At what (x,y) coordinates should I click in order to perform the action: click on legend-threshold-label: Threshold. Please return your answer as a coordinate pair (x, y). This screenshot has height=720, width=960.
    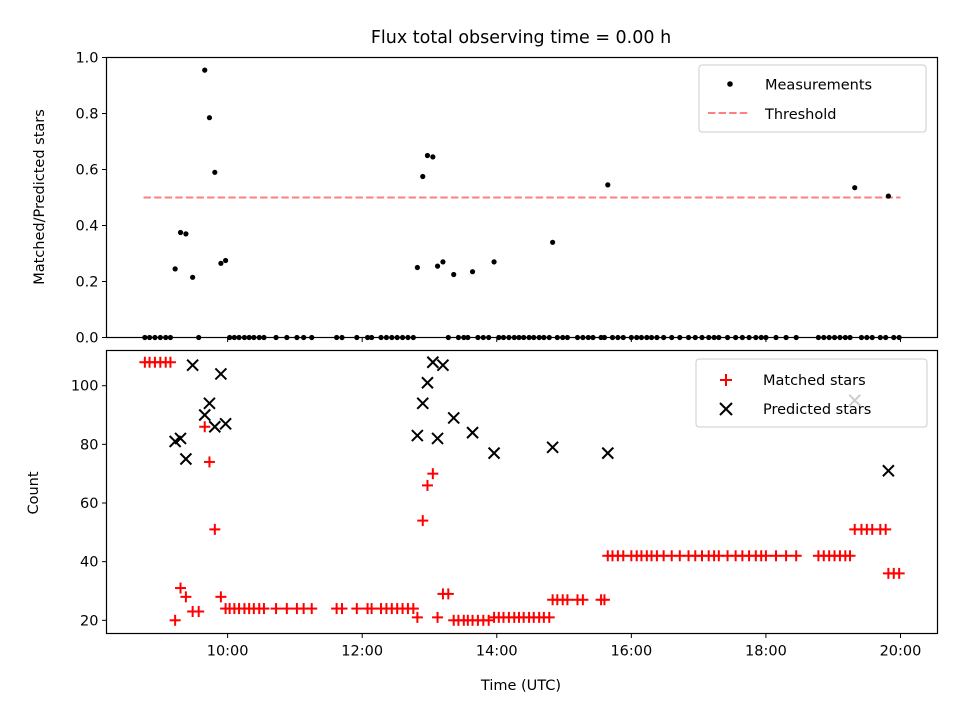
    Looking at the image, I should click on (800, 115).